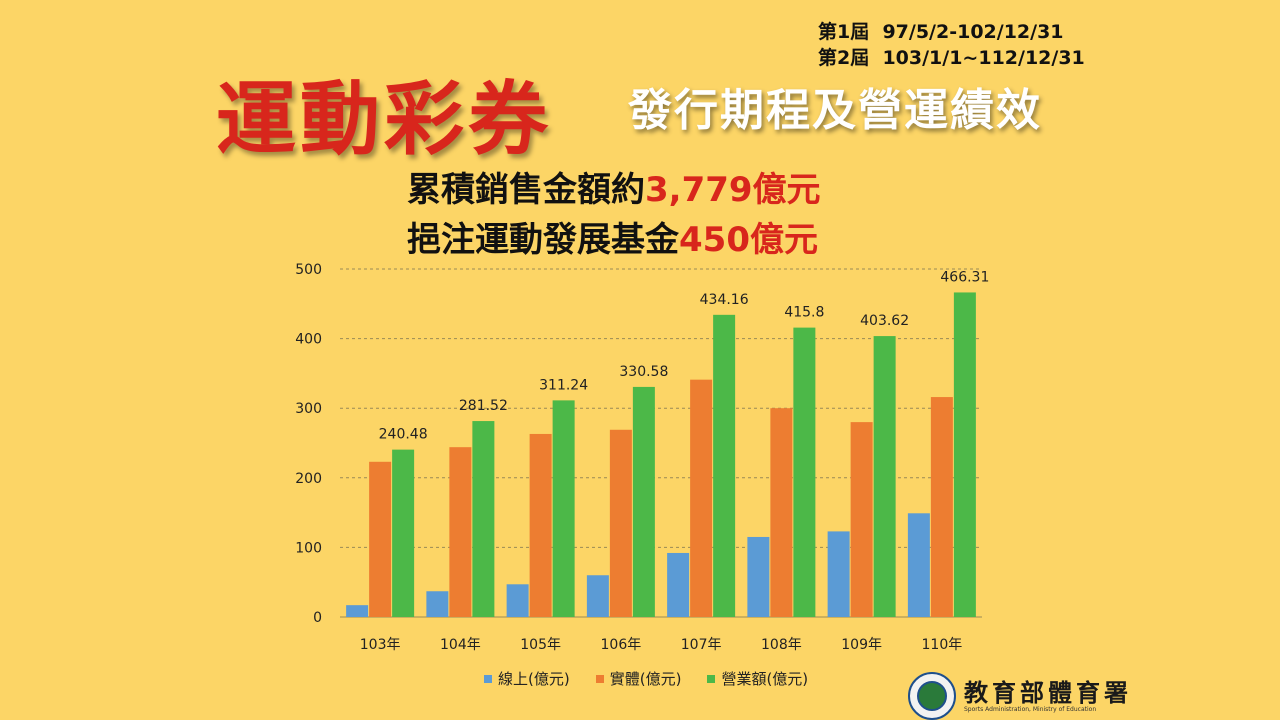 This screenshot has height=720, width=1280. I want to click on x-tick-label: 109年, so click(861, 645).